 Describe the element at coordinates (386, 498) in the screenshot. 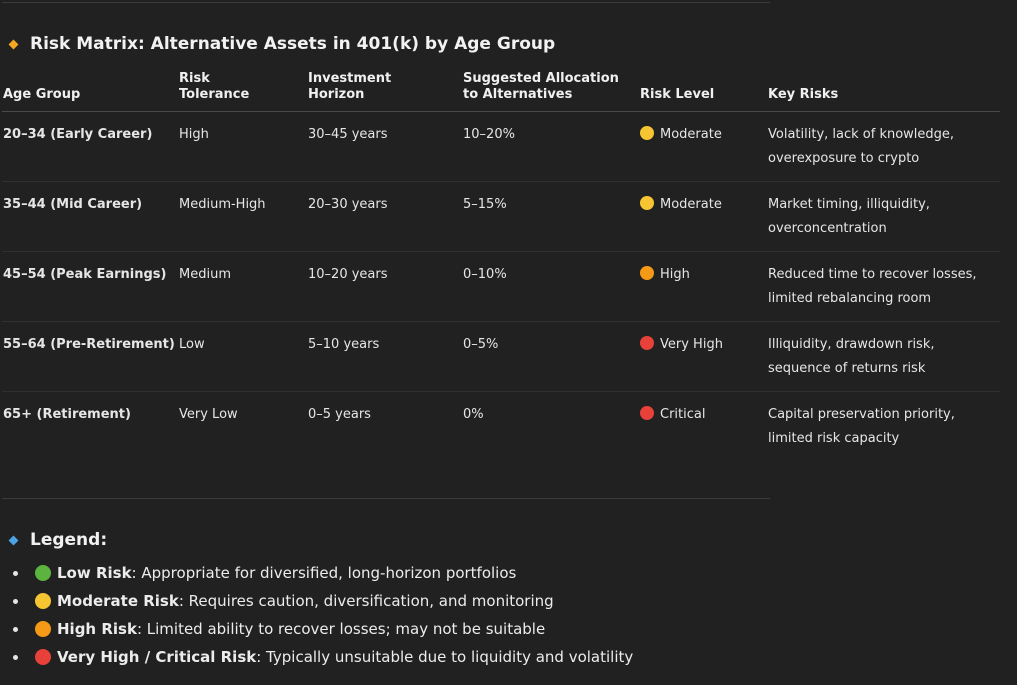

I see `section-divider` at that location.